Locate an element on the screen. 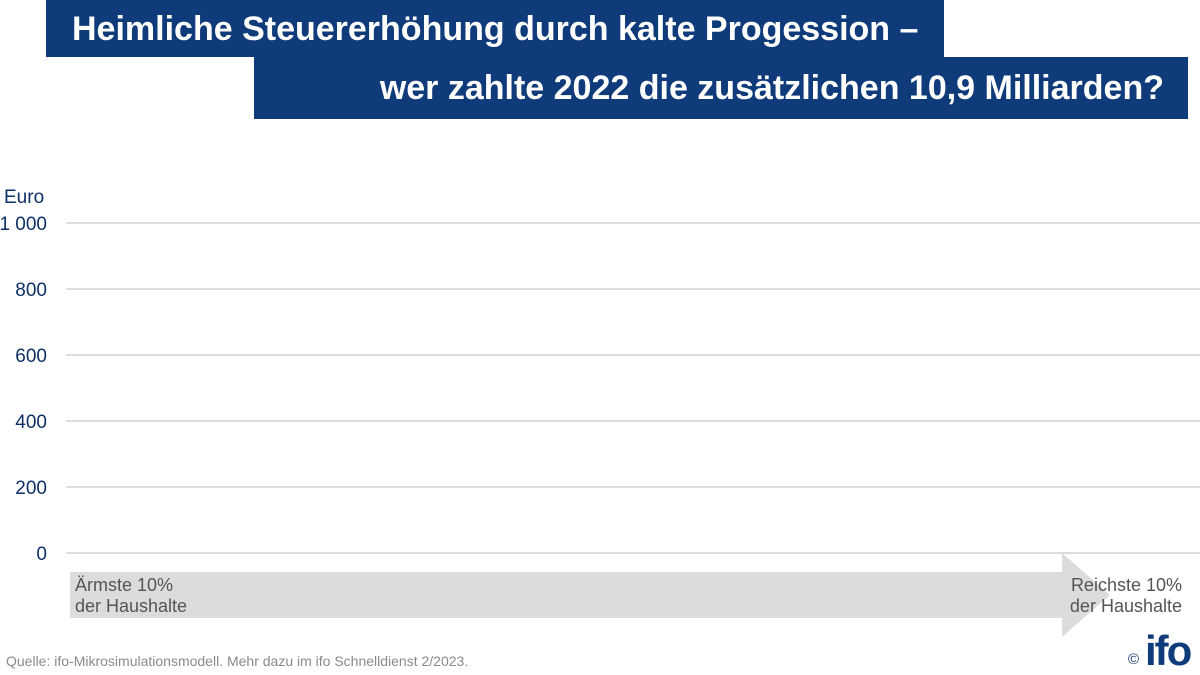 The height and width of the screenshot is (675, 1200). x-axis-arrow-shape is located at coordinates (590, 595).